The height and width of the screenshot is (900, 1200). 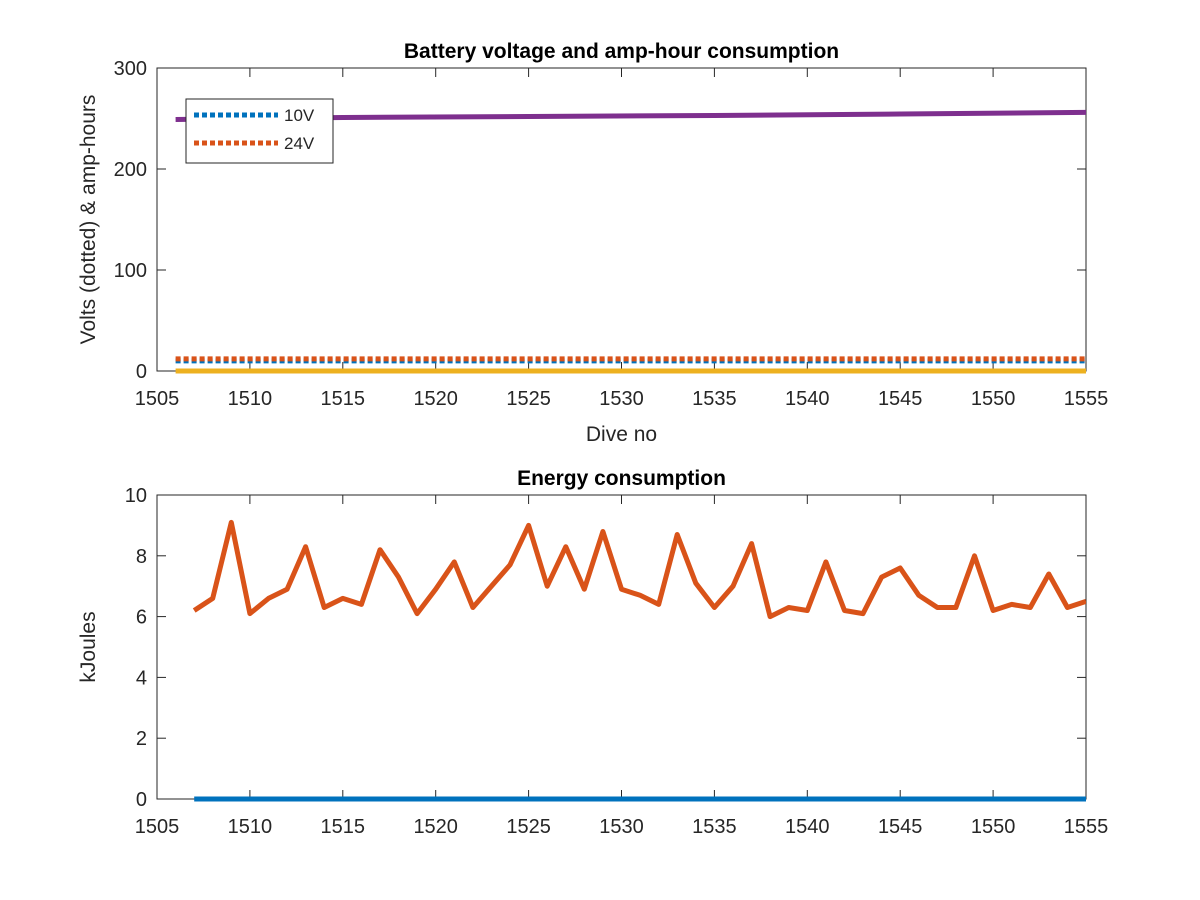 What do you see at coordinates (141, 618) in the screenshot?
I see `y-tick-label: 6` at bounding box center [141, 618].